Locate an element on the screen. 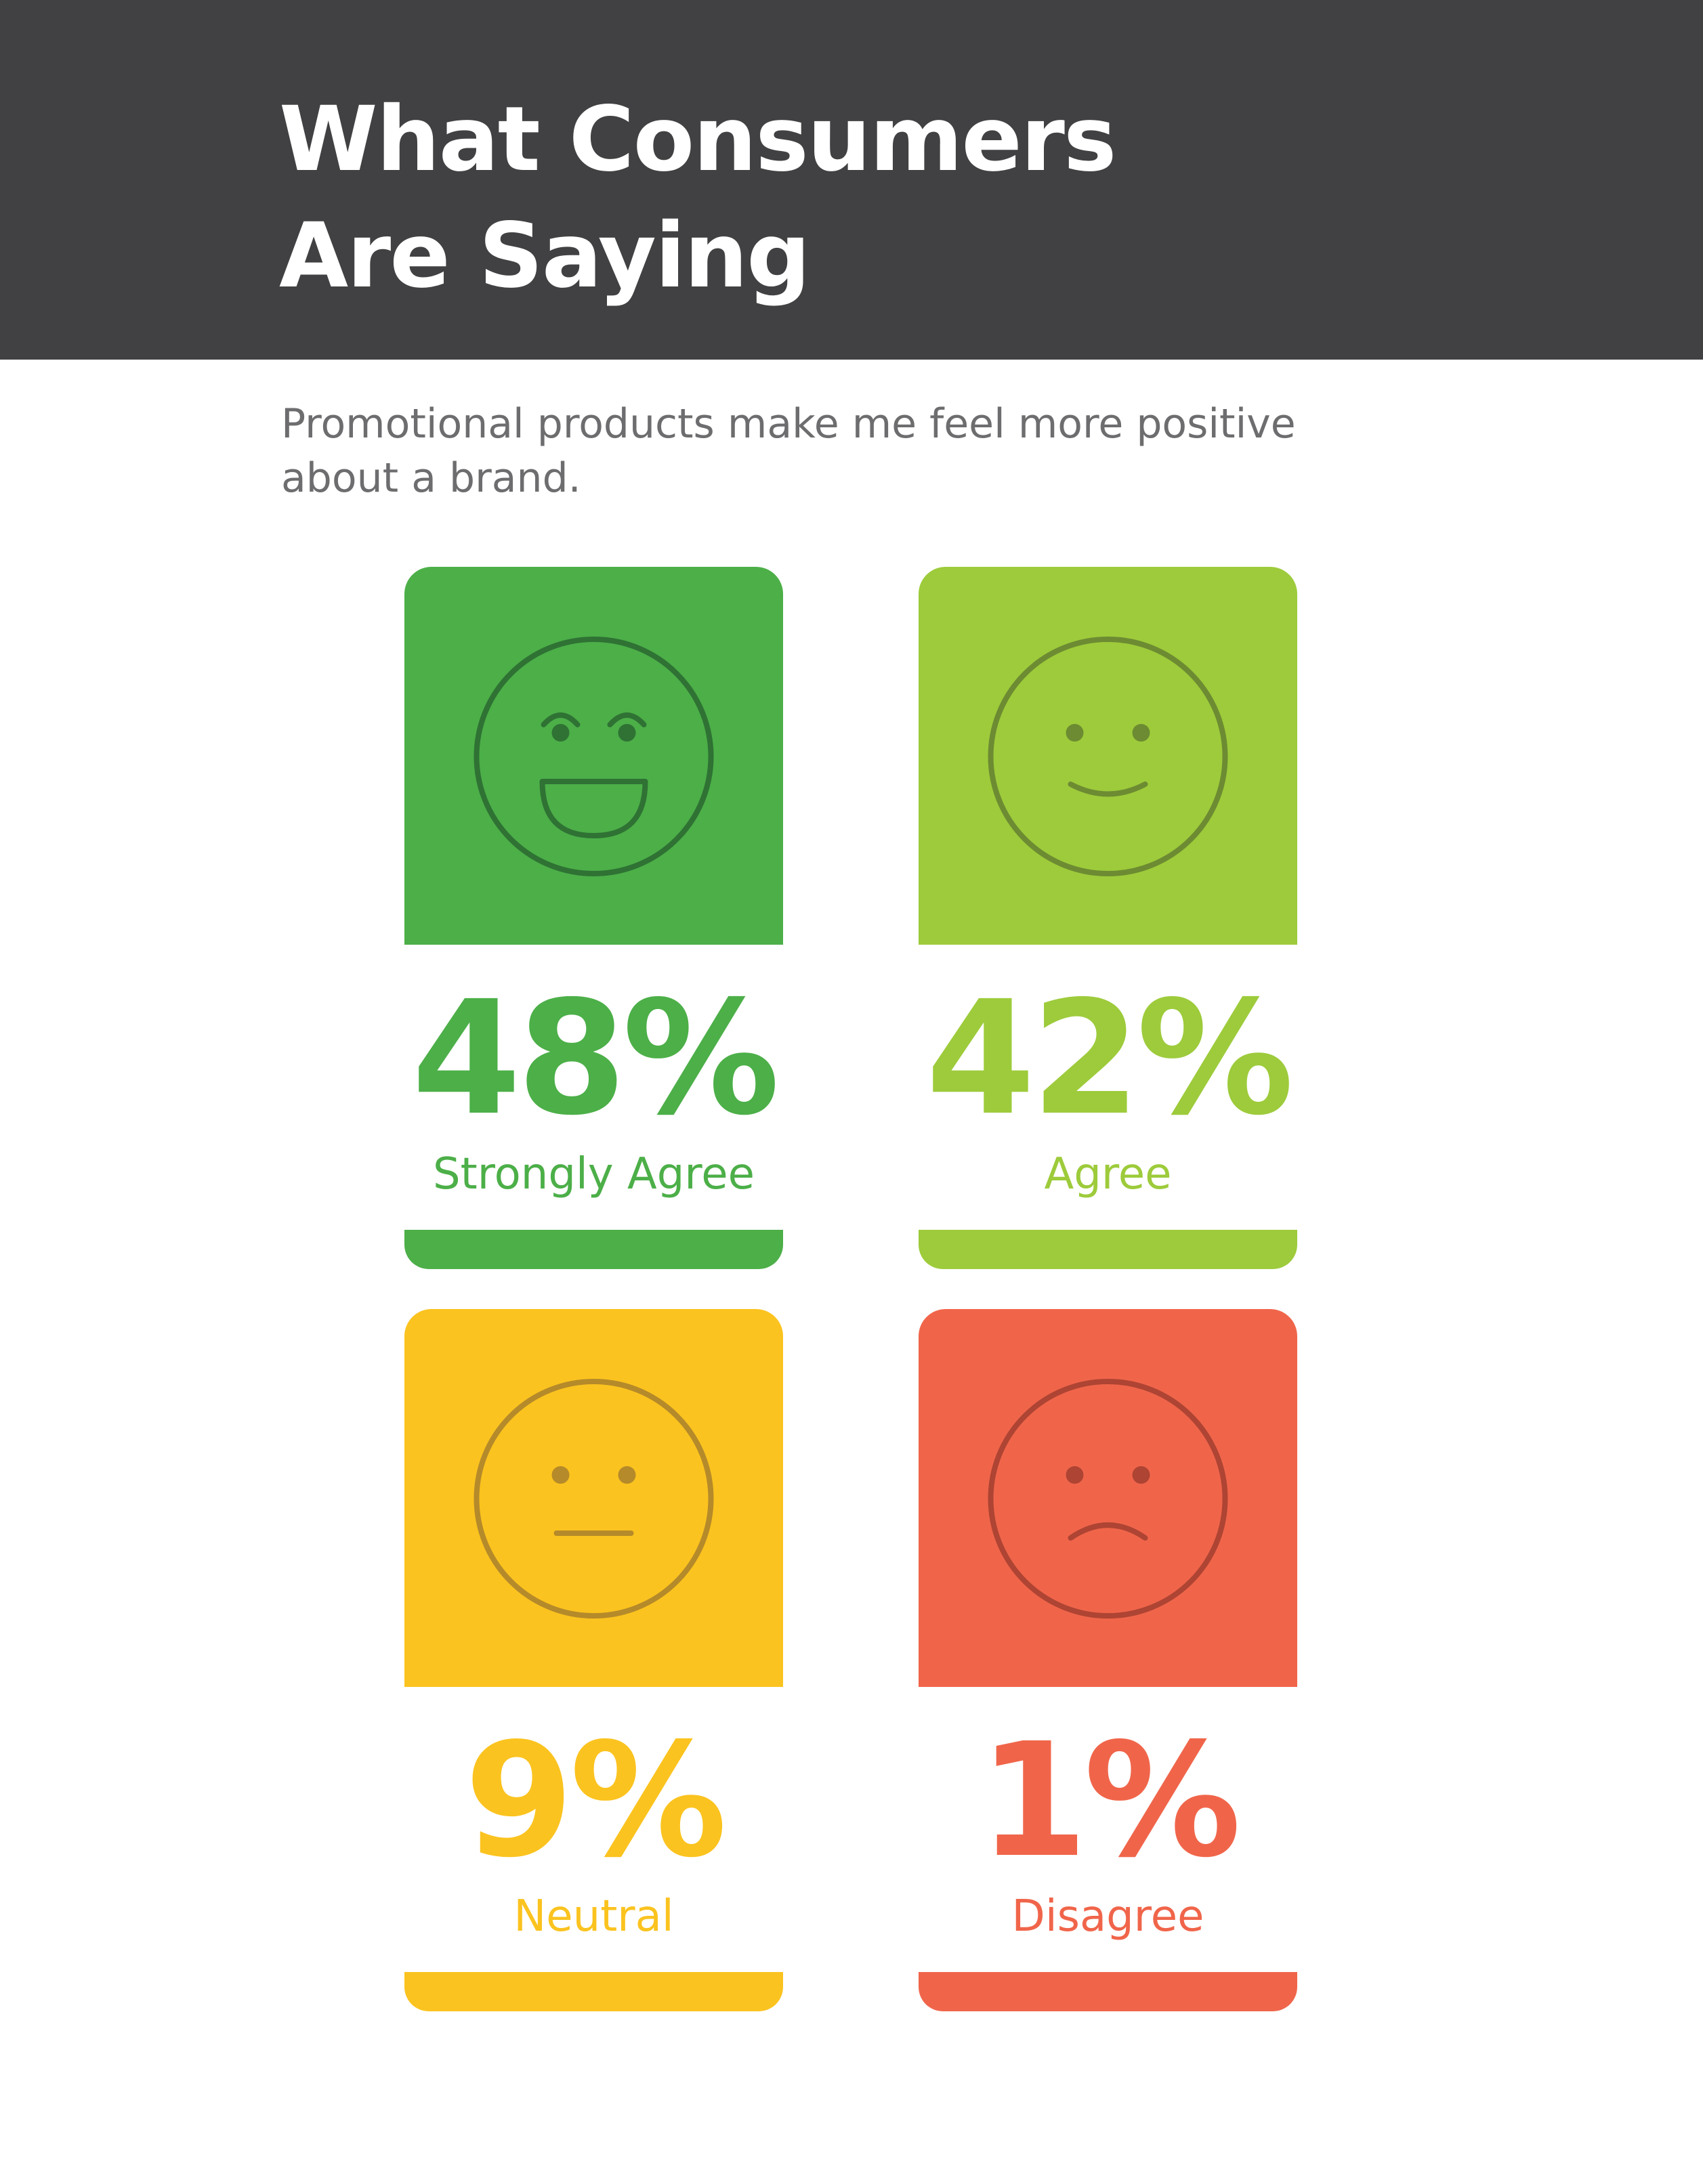 Image resolution: width=1703 pixels, height=2184 pixels. label: Agree is located at coordinates (1108, 1174).